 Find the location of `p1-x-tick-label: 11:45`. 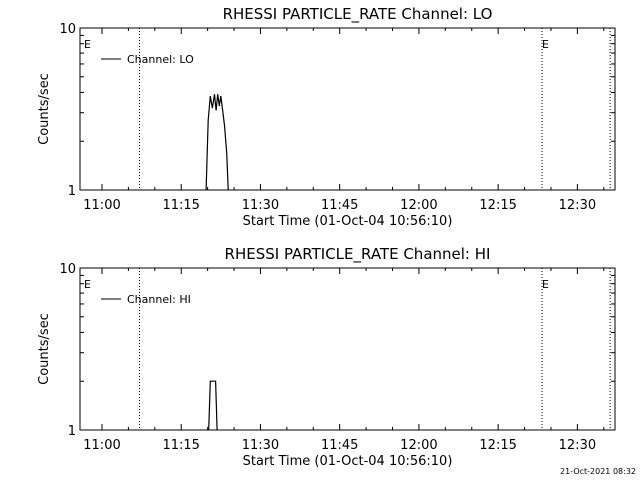

p1-x-tick-label: 11:45 is located at coordinates (339, 205).